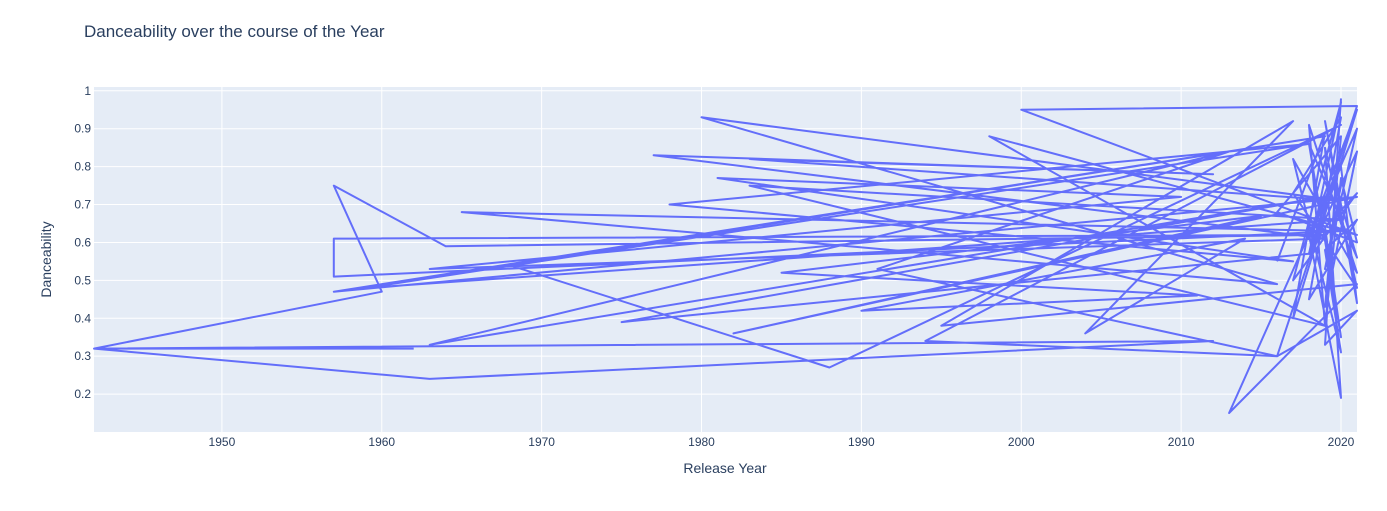 The image size is (1387, 511). Describe the element at coordinates (87, 91) in the screenshot. I see `y-tick-label: 1` at that location.